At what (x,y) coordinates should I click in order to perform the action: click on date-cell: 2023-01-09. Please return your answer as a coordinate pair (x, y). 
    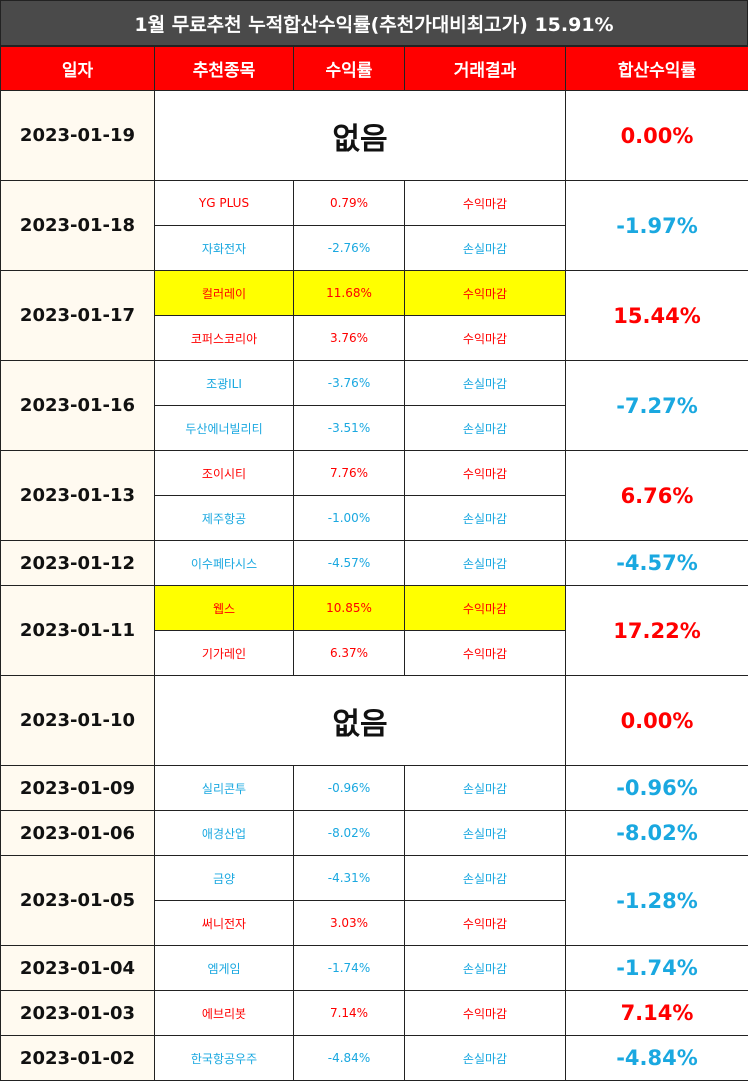
    Looking at the image, I should click on (77, 788).